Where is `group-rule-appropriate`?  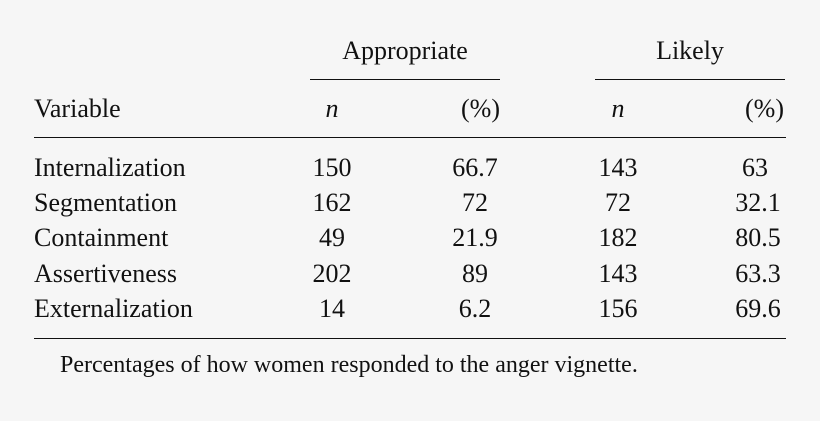 group-rule-appropriate is located at coordinates (405, 79).